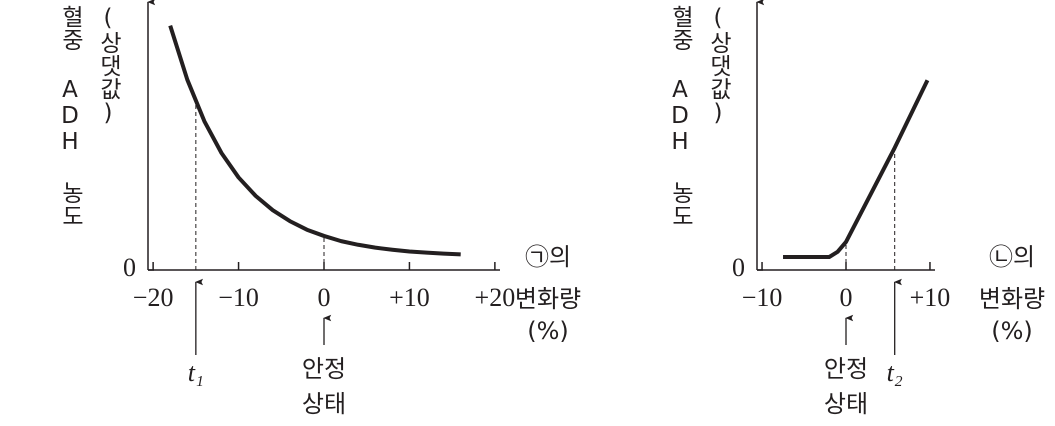 This screenshot has height=426, width=1055. I want to click on x-tick-label: −20, so click(153, 297).